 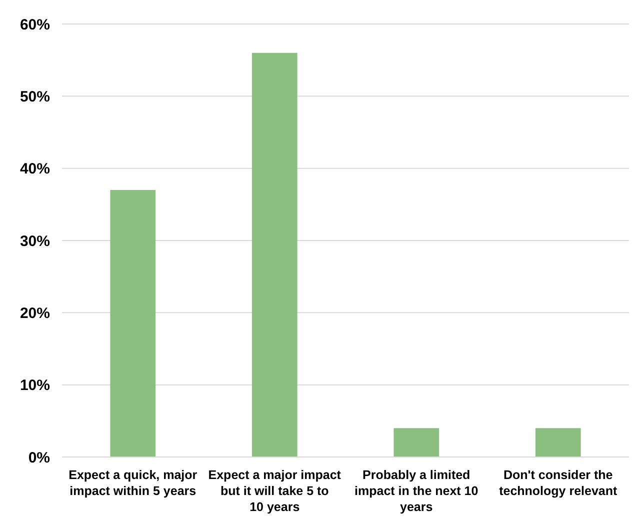 What do you see at coordinates (558, 483) in the screenshot?
I see `x-tick-label: Don't consider the technology relevant` at bounding box center [558, 483].